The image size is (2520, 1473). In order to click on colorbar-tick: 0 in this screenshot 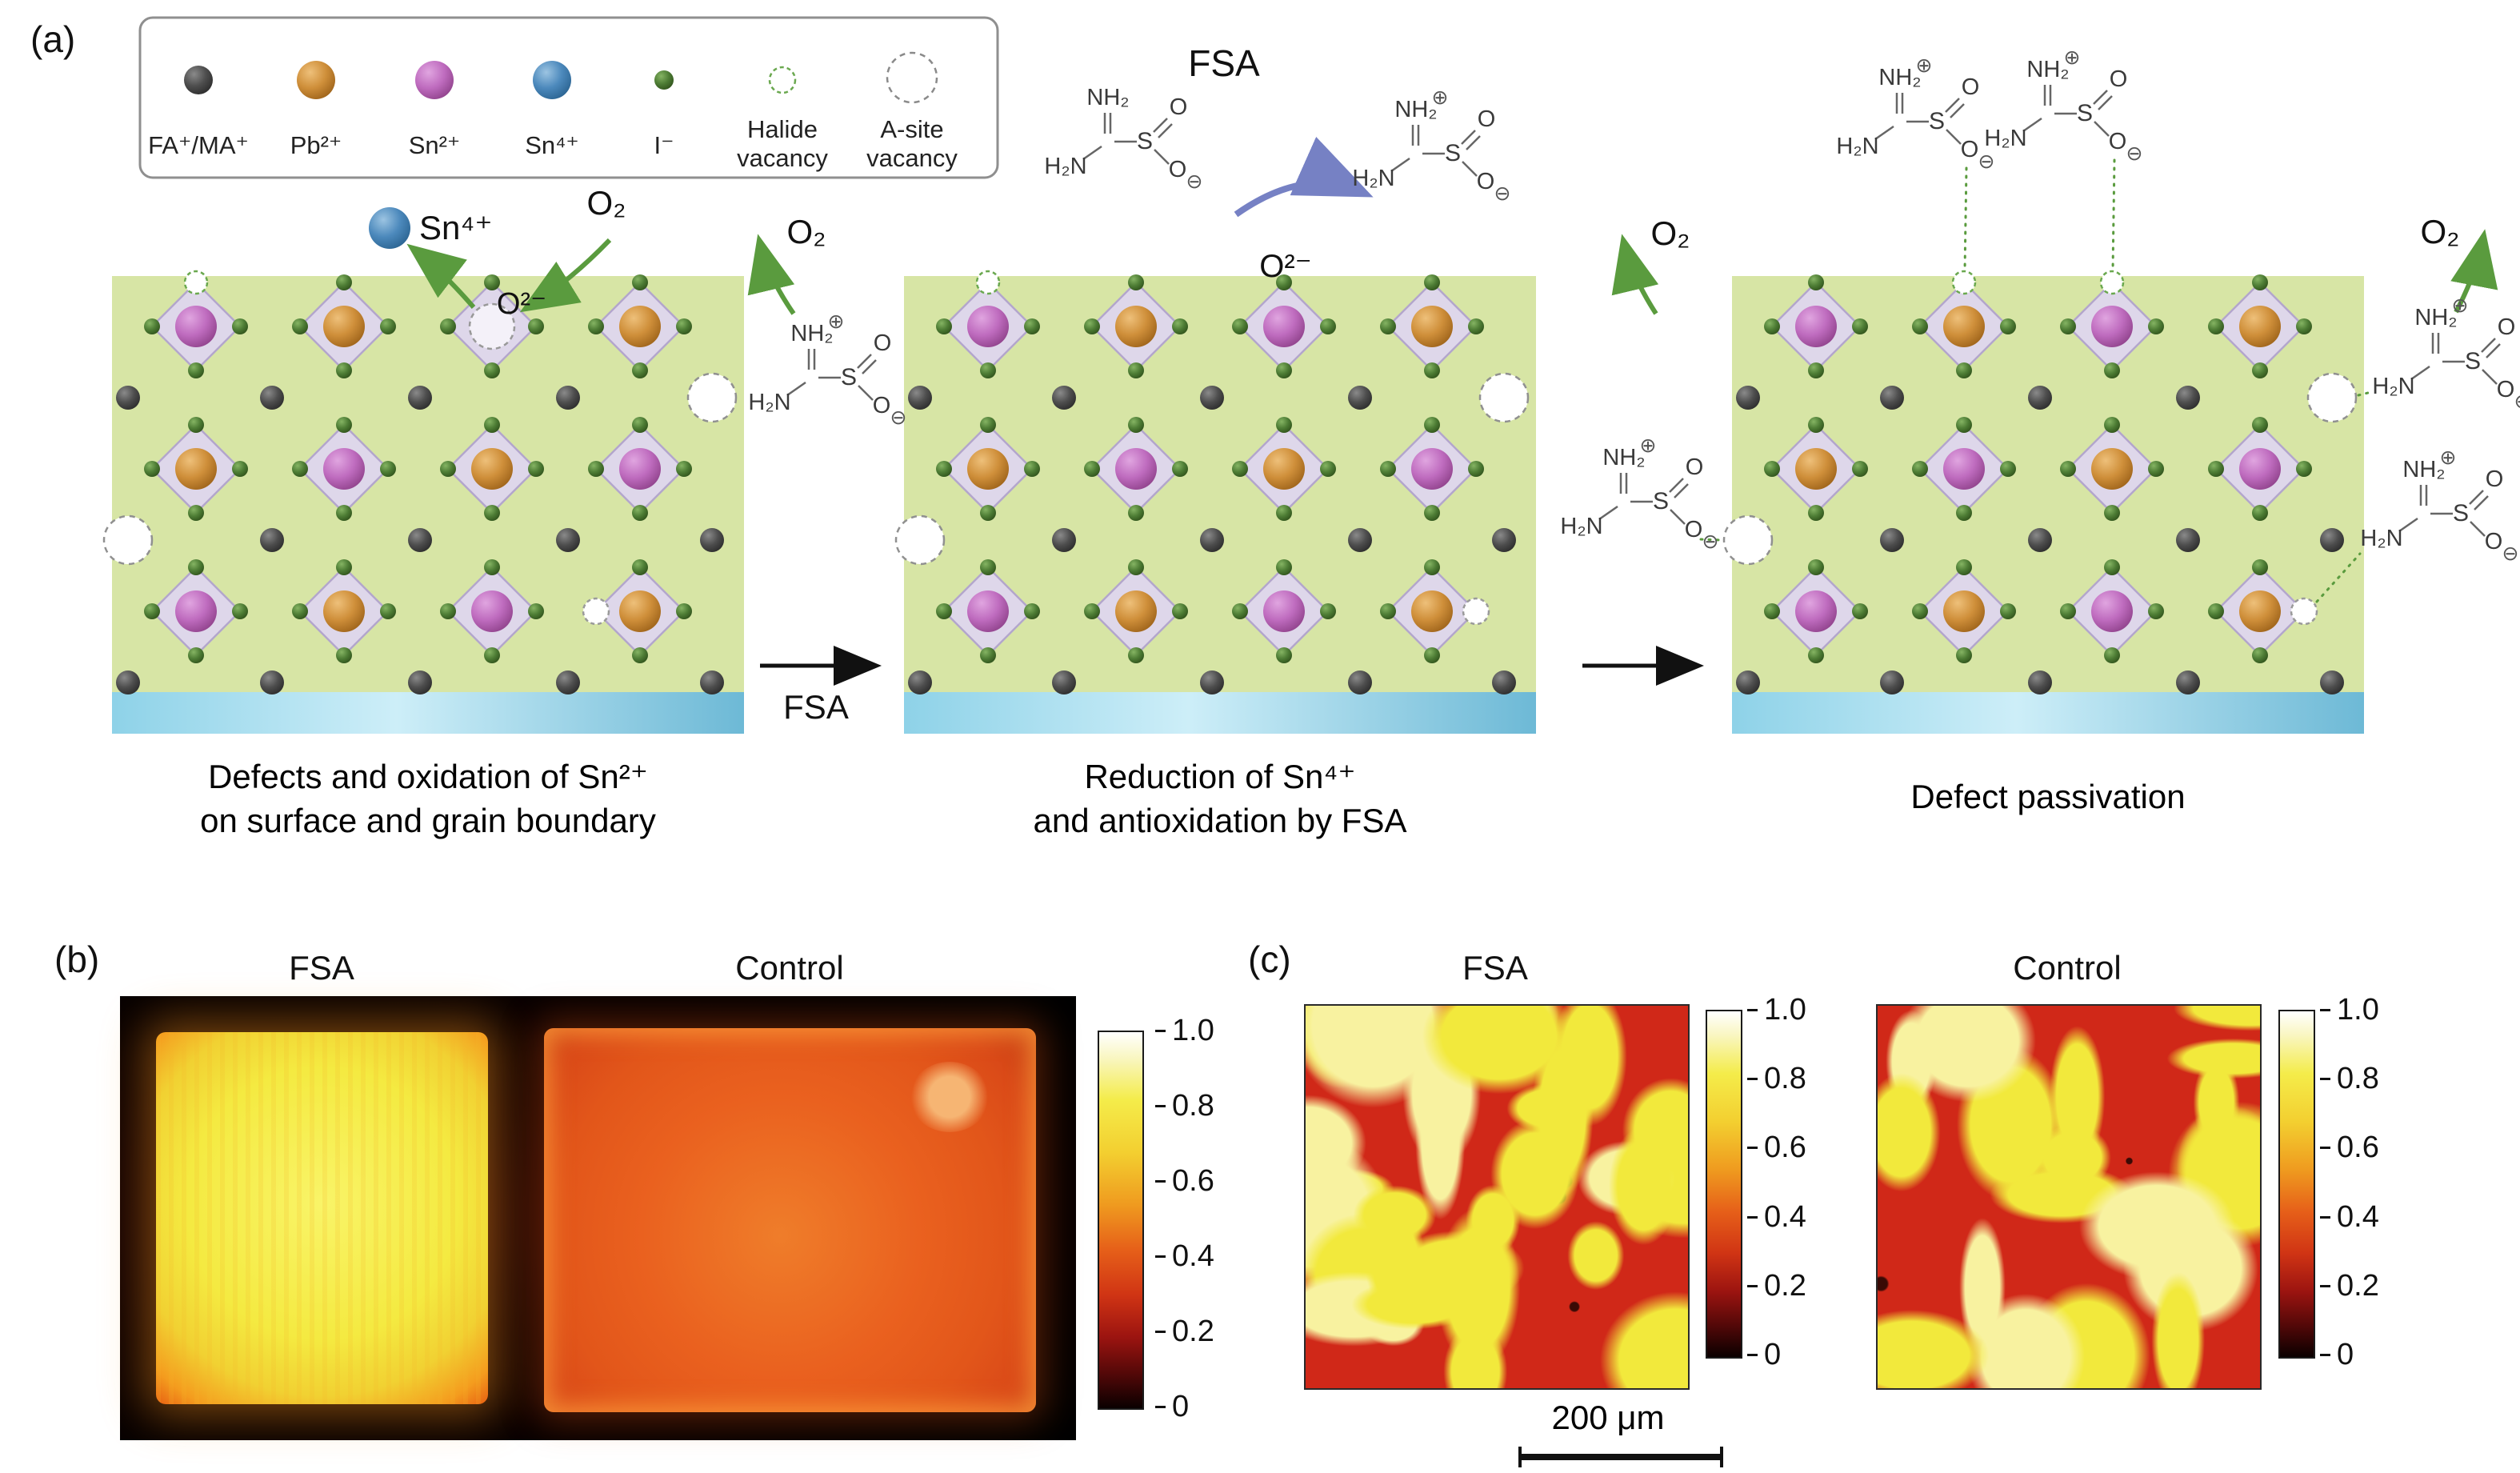, I will do `click(1184, 1406)`.